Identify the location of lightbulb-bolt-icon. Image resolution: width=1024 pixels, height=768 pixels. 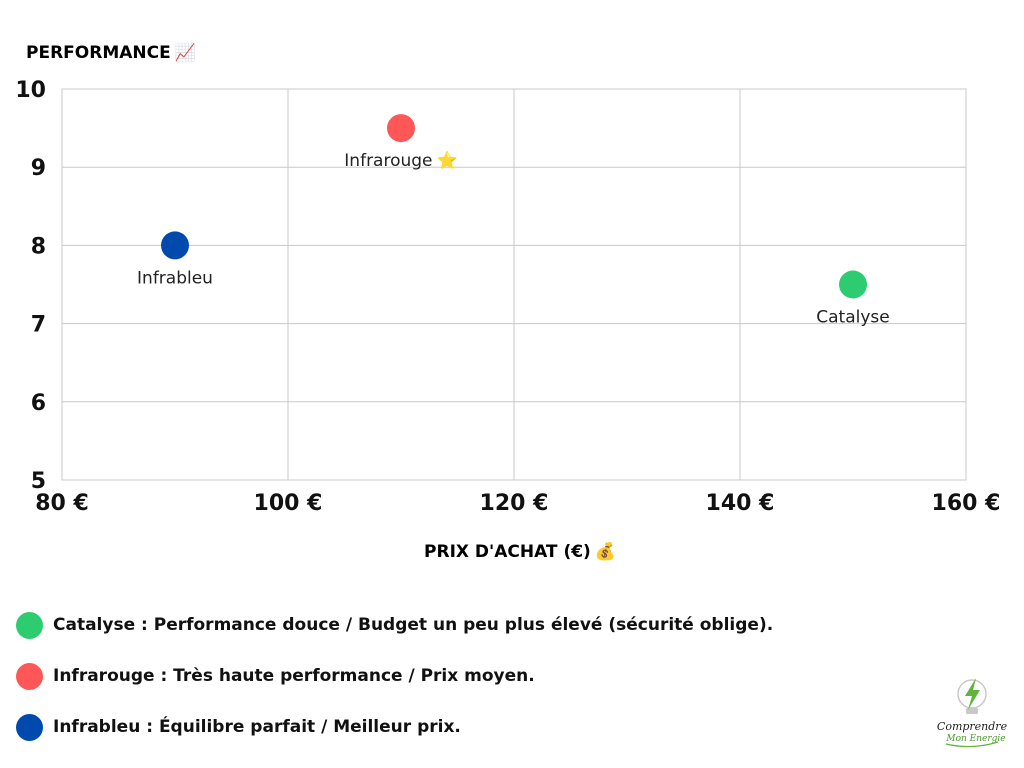
(972, 696).